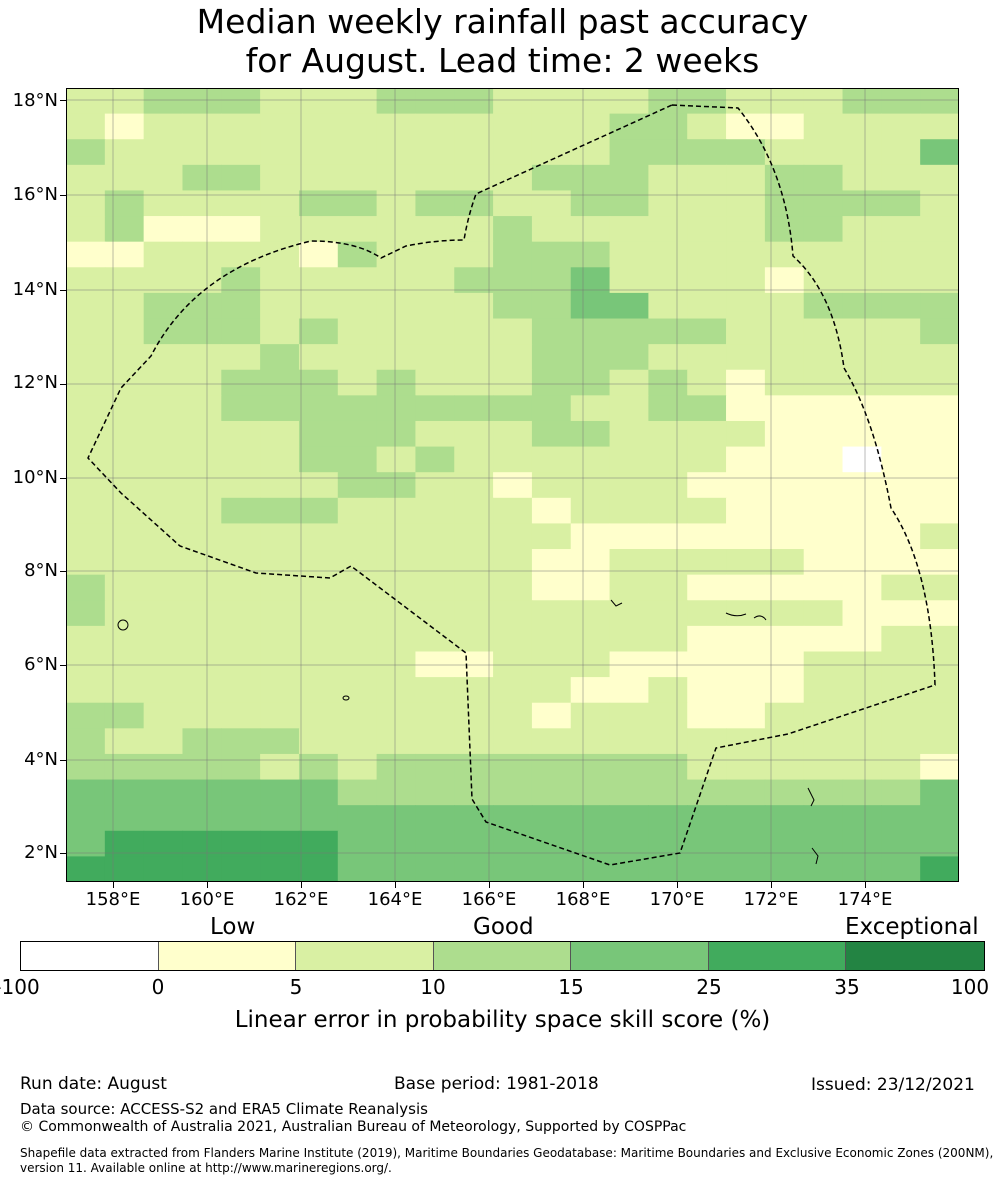 This screenshot has width=1005, height=1185. What do you see at coordinates (502, 956) in the screenshot?
I see `skill-score-colorbar` at bounding box center [502, 956].